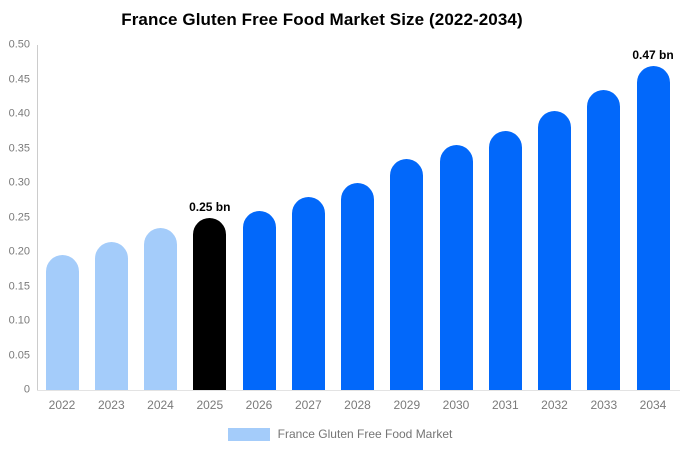  Describe the element at coordinates (19, 286) in the screenshot. I see `y-axis-tick-label: 0.15` at that location.